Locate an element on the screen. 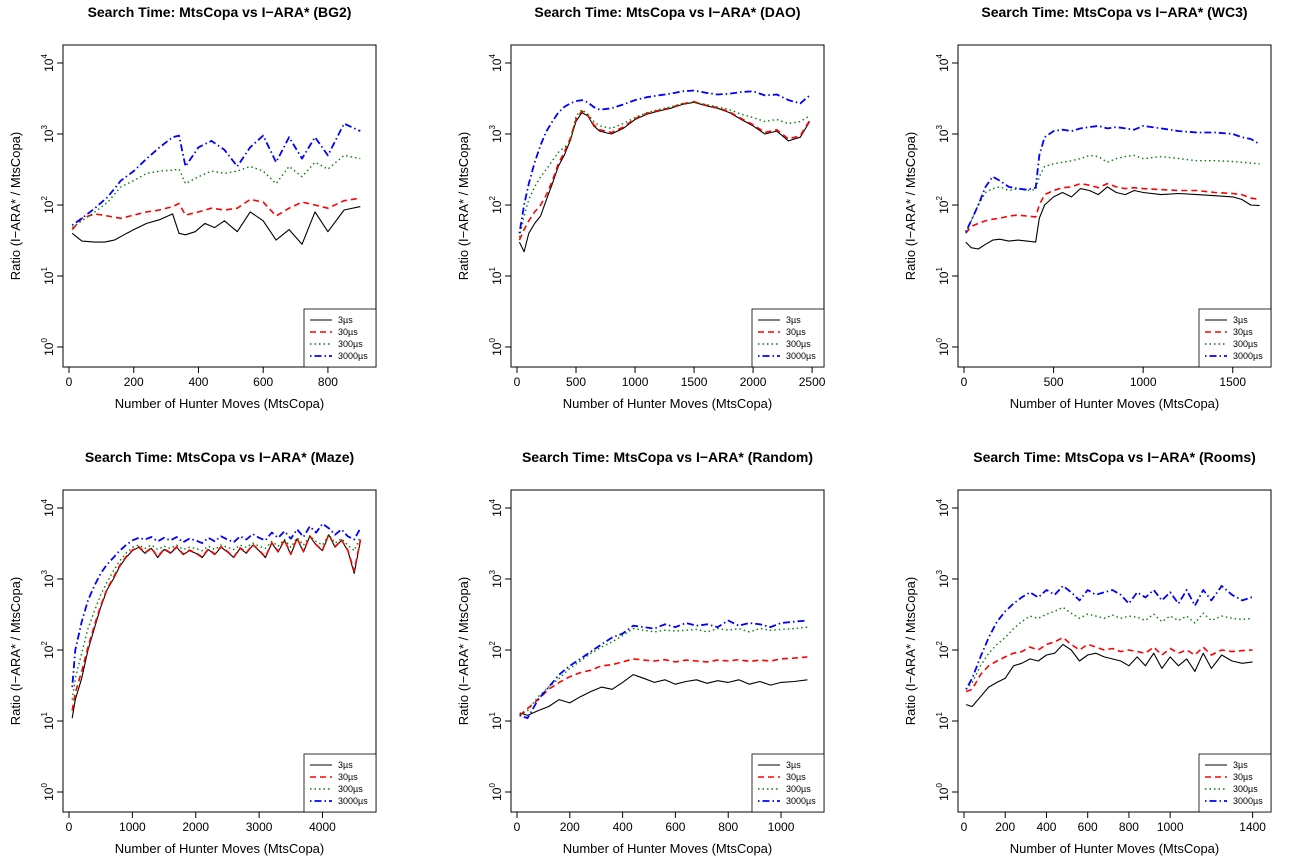 This screenshot has height=861, width=1307. y-tick-label: 10⁰ is located at coordinates (496, 792).